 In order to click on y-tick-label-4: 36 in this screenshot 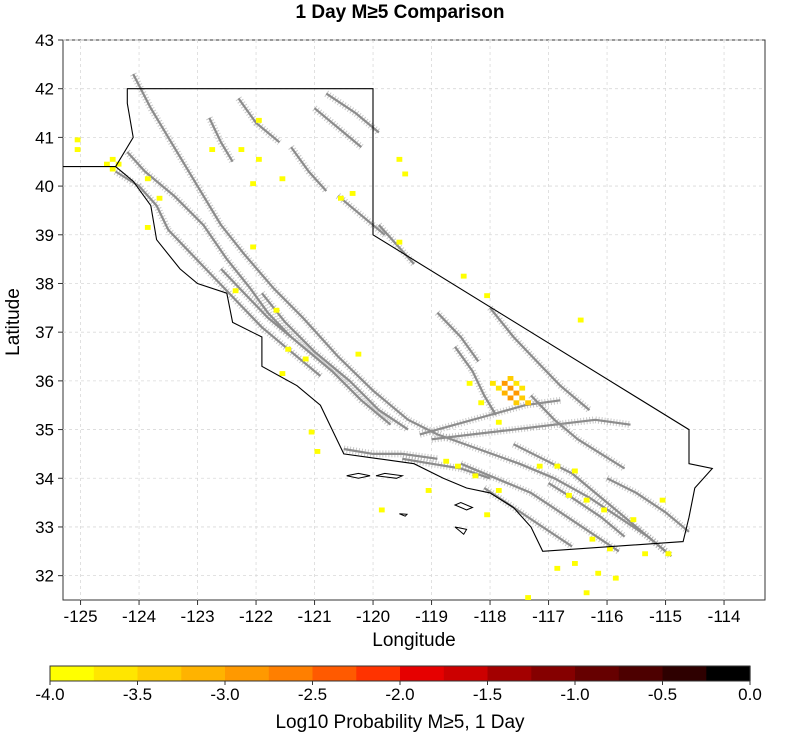, I will do `click(44, 381)`.